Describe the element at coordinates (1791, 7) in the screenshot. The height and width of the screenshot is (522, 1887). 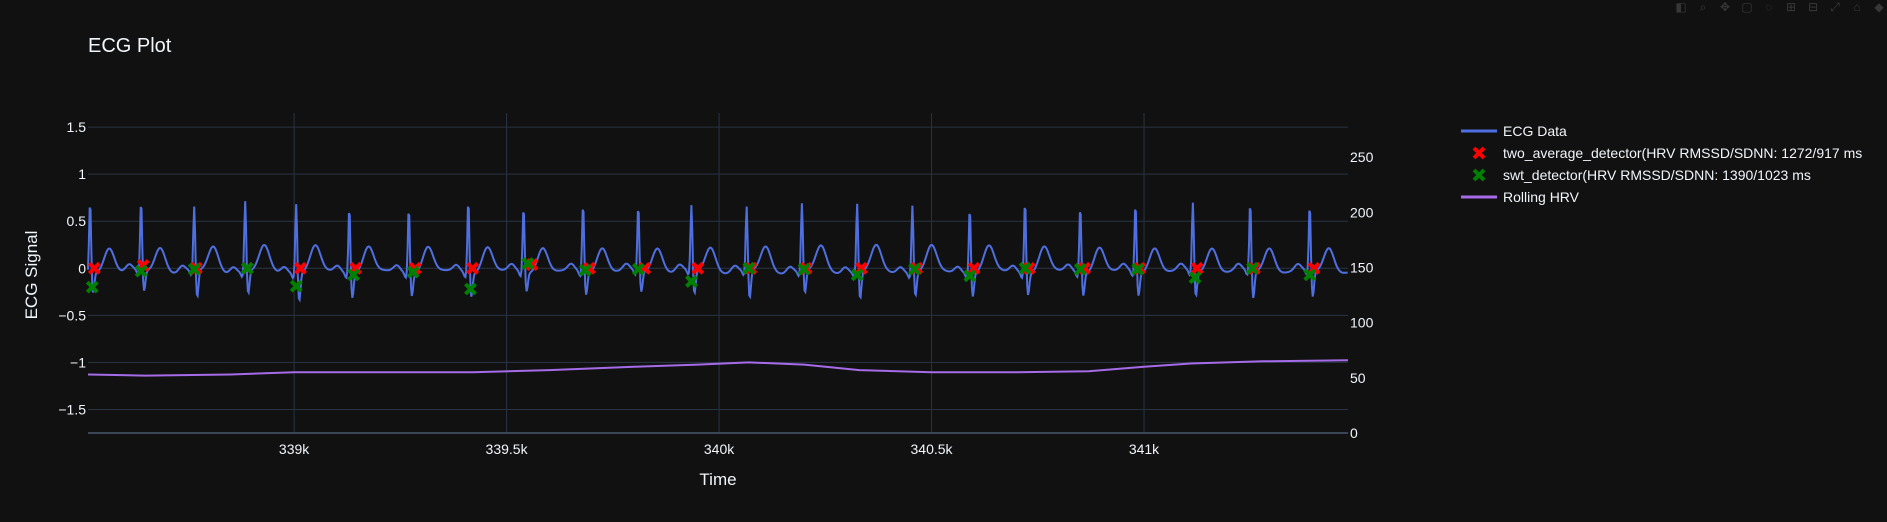
I see `zoom-in-icon: ⊞` at that location.